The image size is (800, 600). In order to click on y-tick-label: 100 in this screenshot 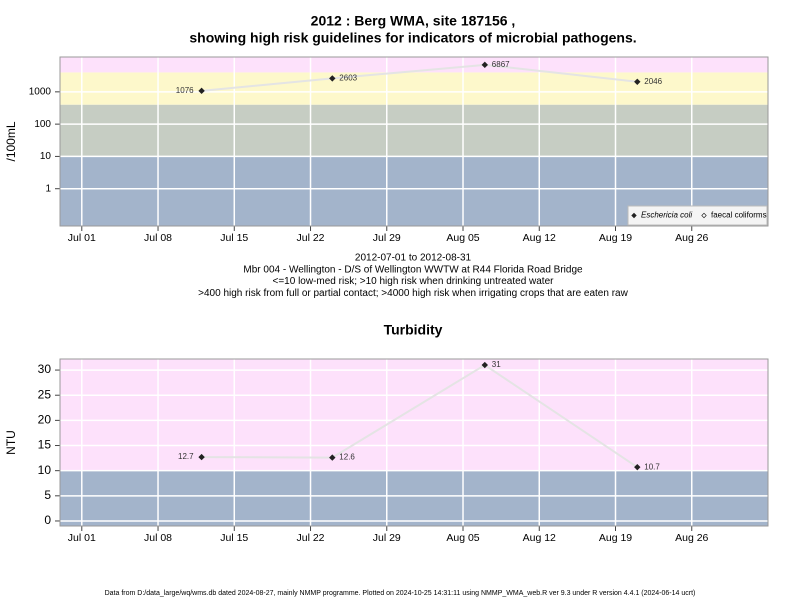, I will do `click(42, 124)`.